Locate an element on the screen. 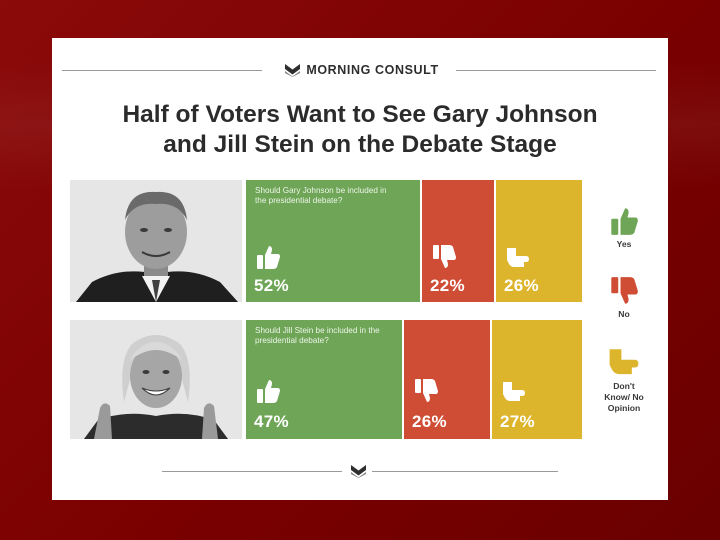  stein-yes-label: 47% is located at coordinates (271, 421).